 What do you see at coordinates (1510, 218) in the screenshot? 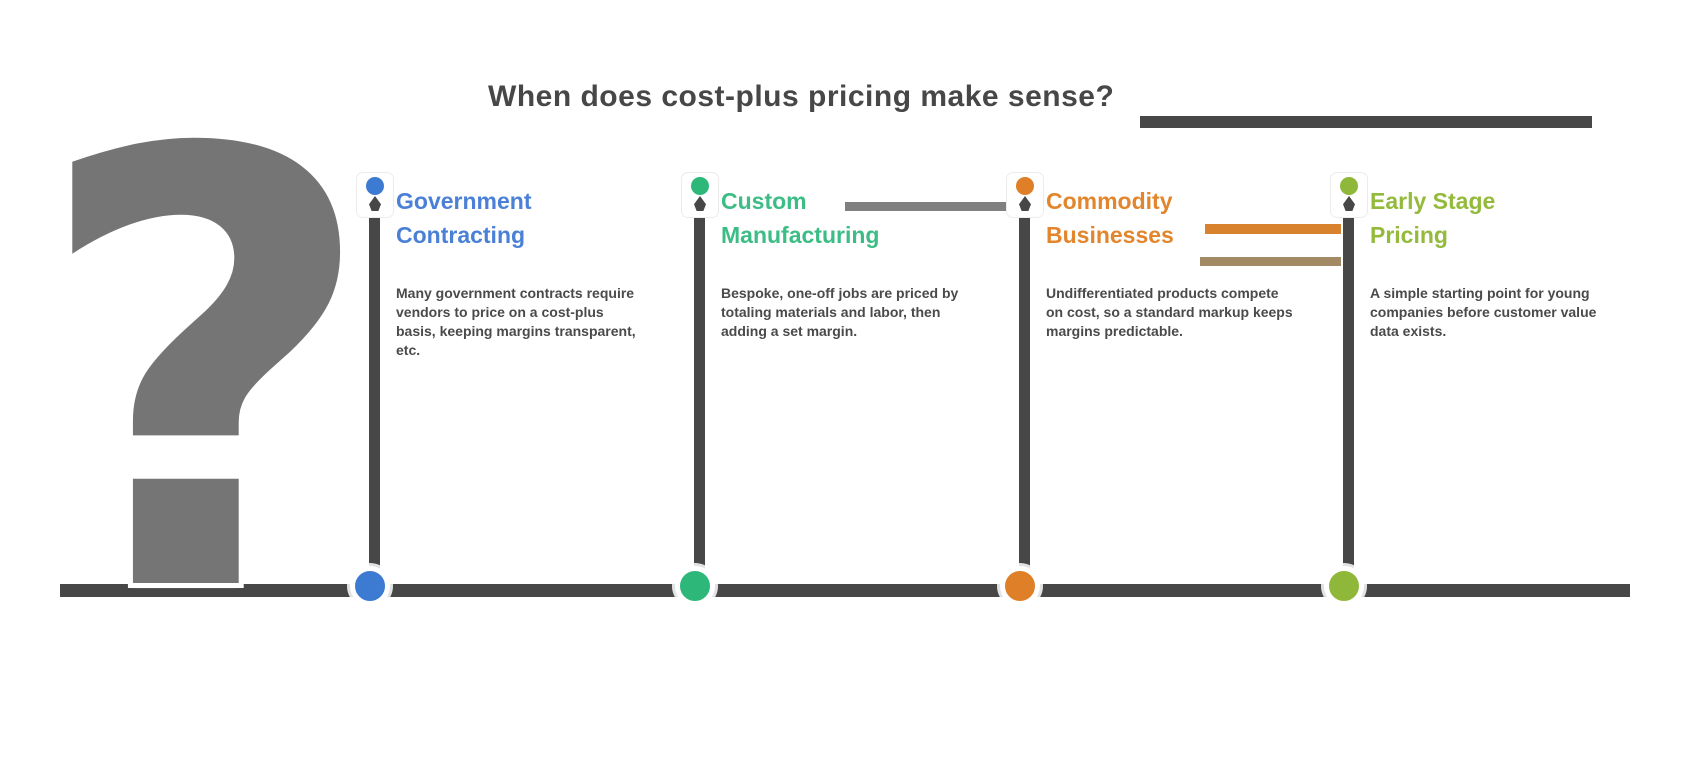
I see `milestone-heading: Early Stage Pricing` at bounding box center [1510, 218].